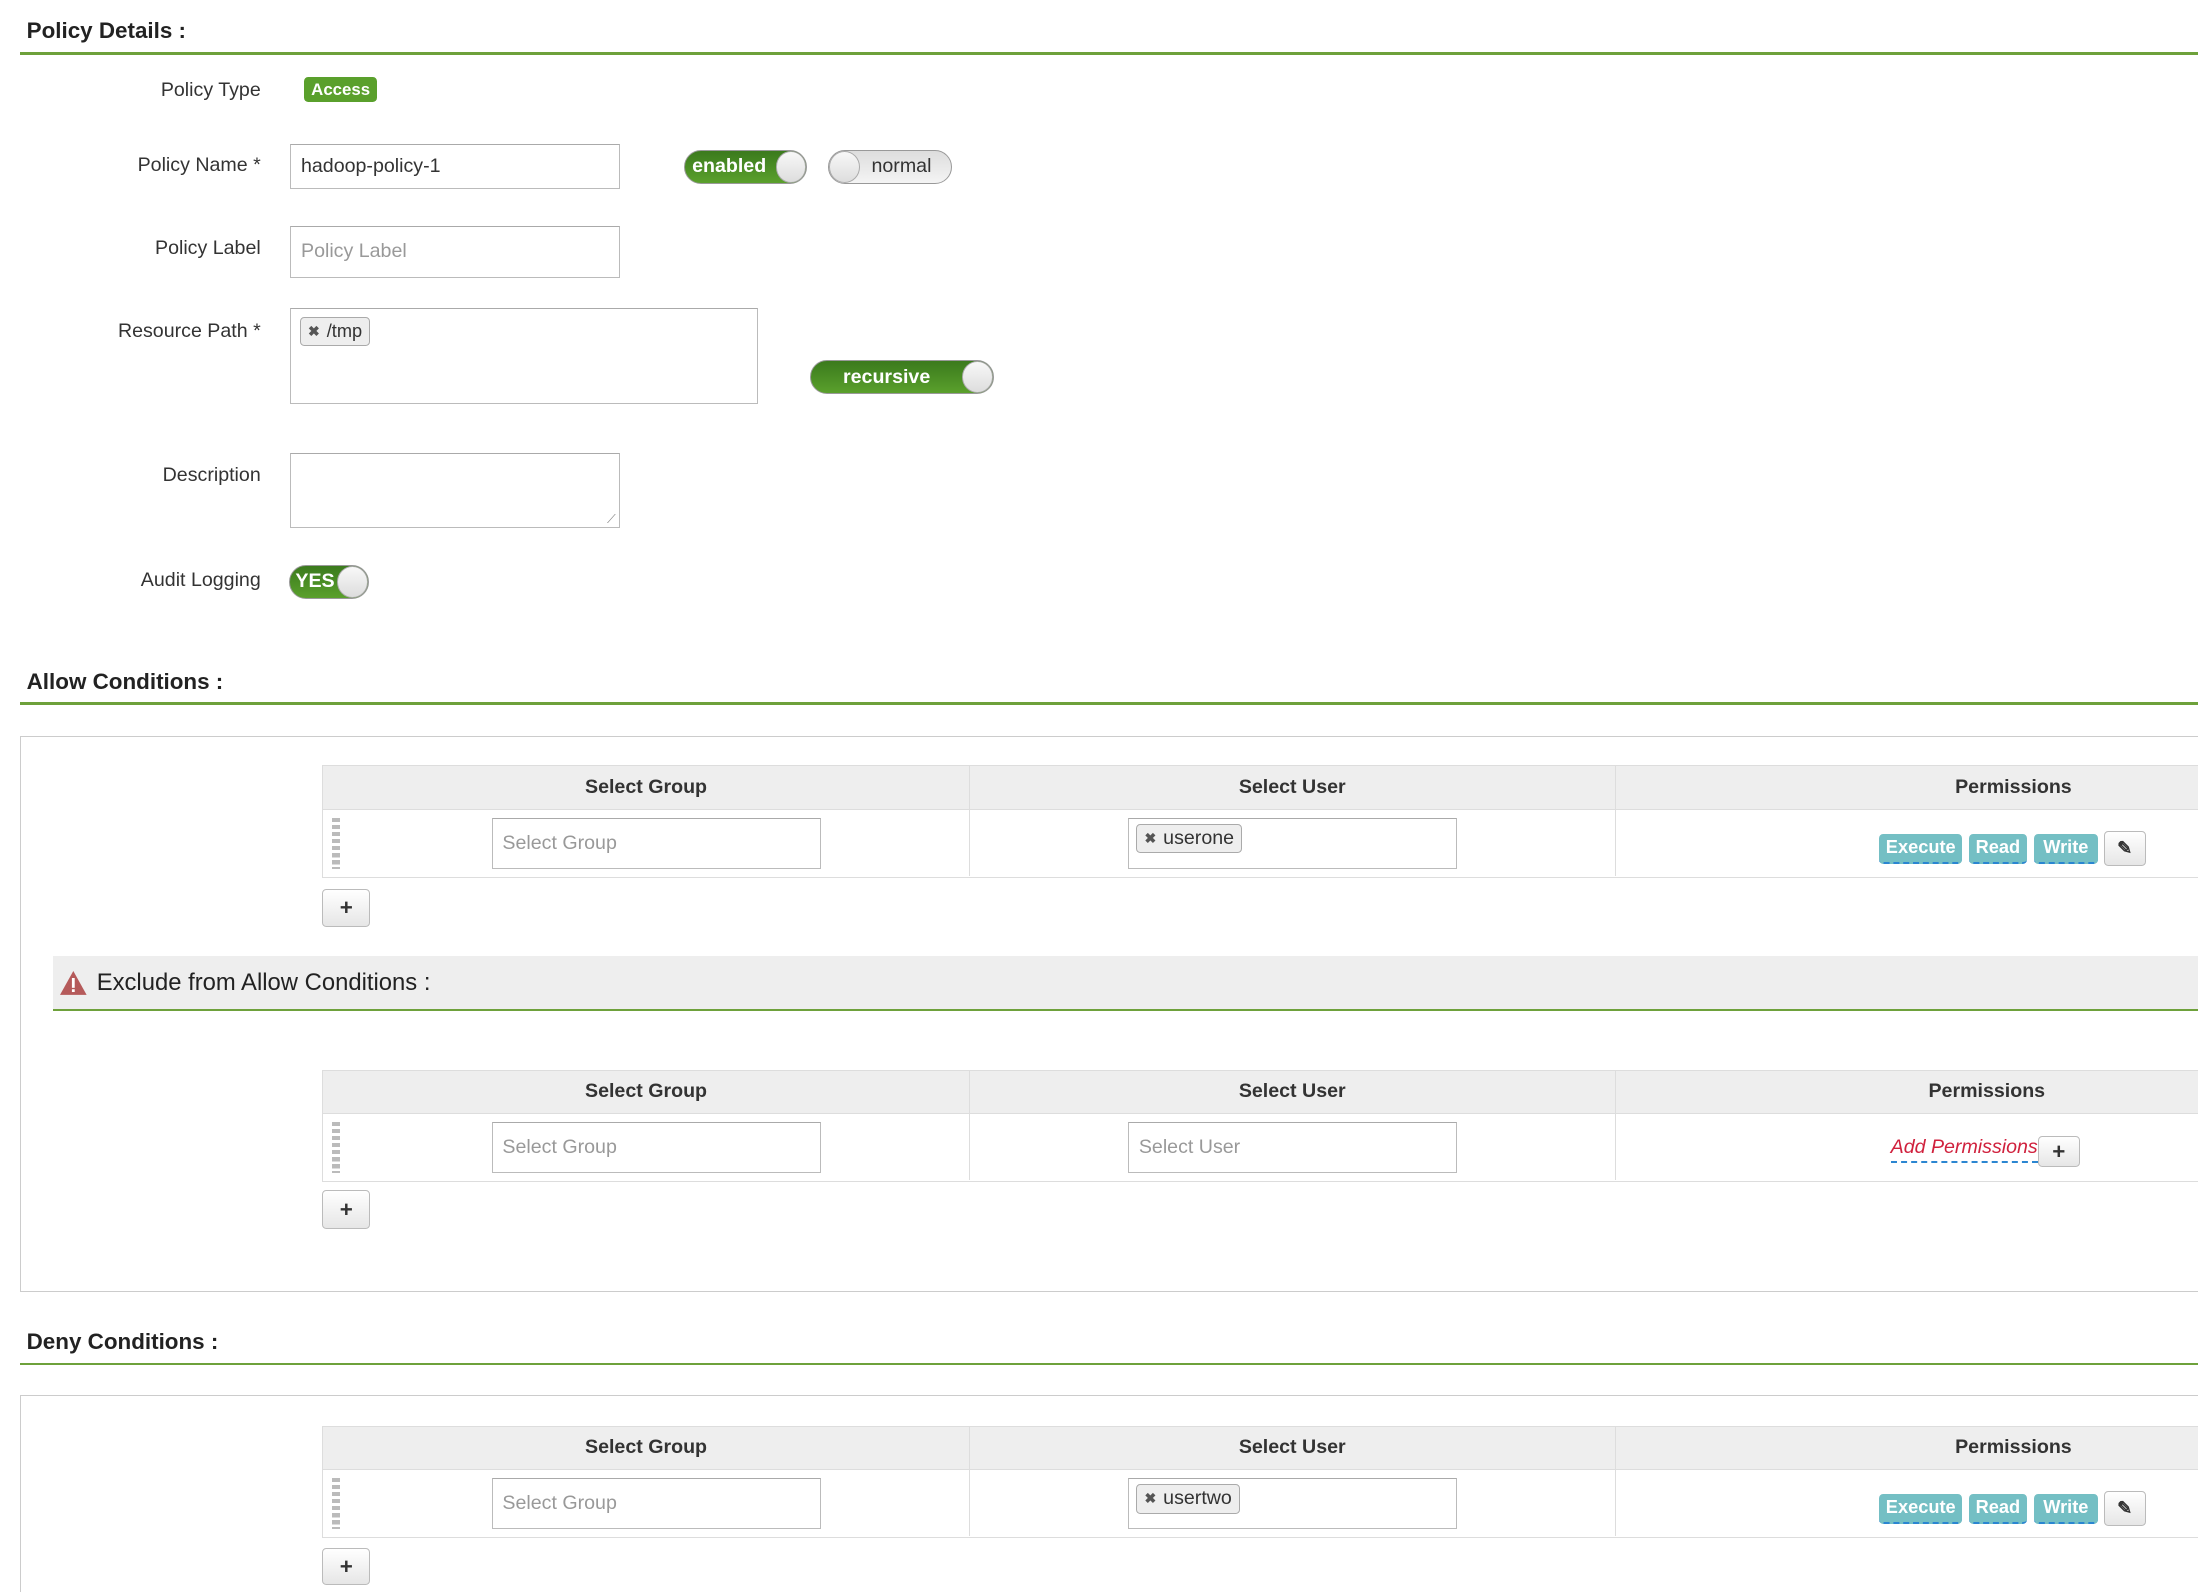 The height and width of the screenshot is (1594, 2198). Describe the element at coordinates (729, 166) in the screenshot. I see `enabled-toggle-label: enabled` at that location.